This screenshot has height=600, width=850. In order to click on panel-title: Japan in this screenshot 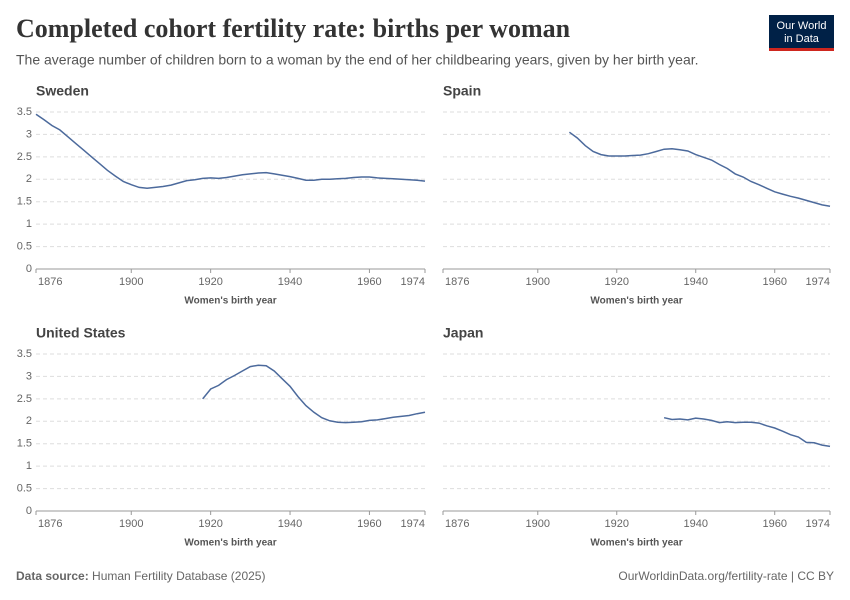, I will do `click(463, 333)`.